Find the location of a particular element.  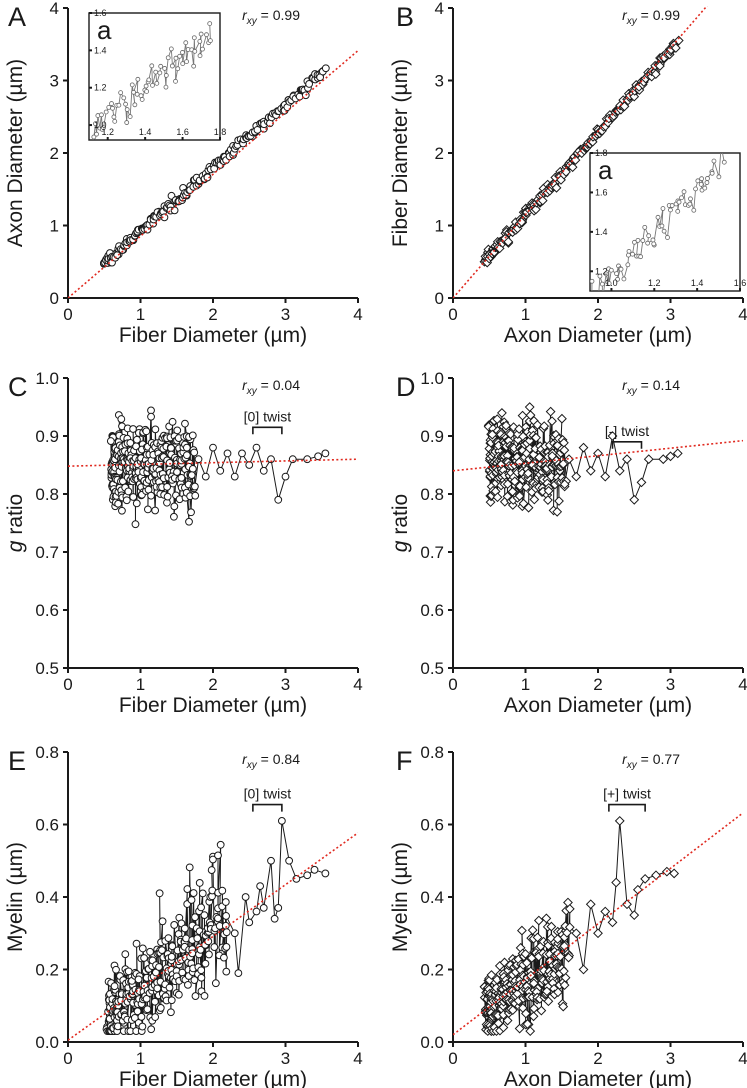

x-tick-label: 2 is located at coordinates (212, 684).